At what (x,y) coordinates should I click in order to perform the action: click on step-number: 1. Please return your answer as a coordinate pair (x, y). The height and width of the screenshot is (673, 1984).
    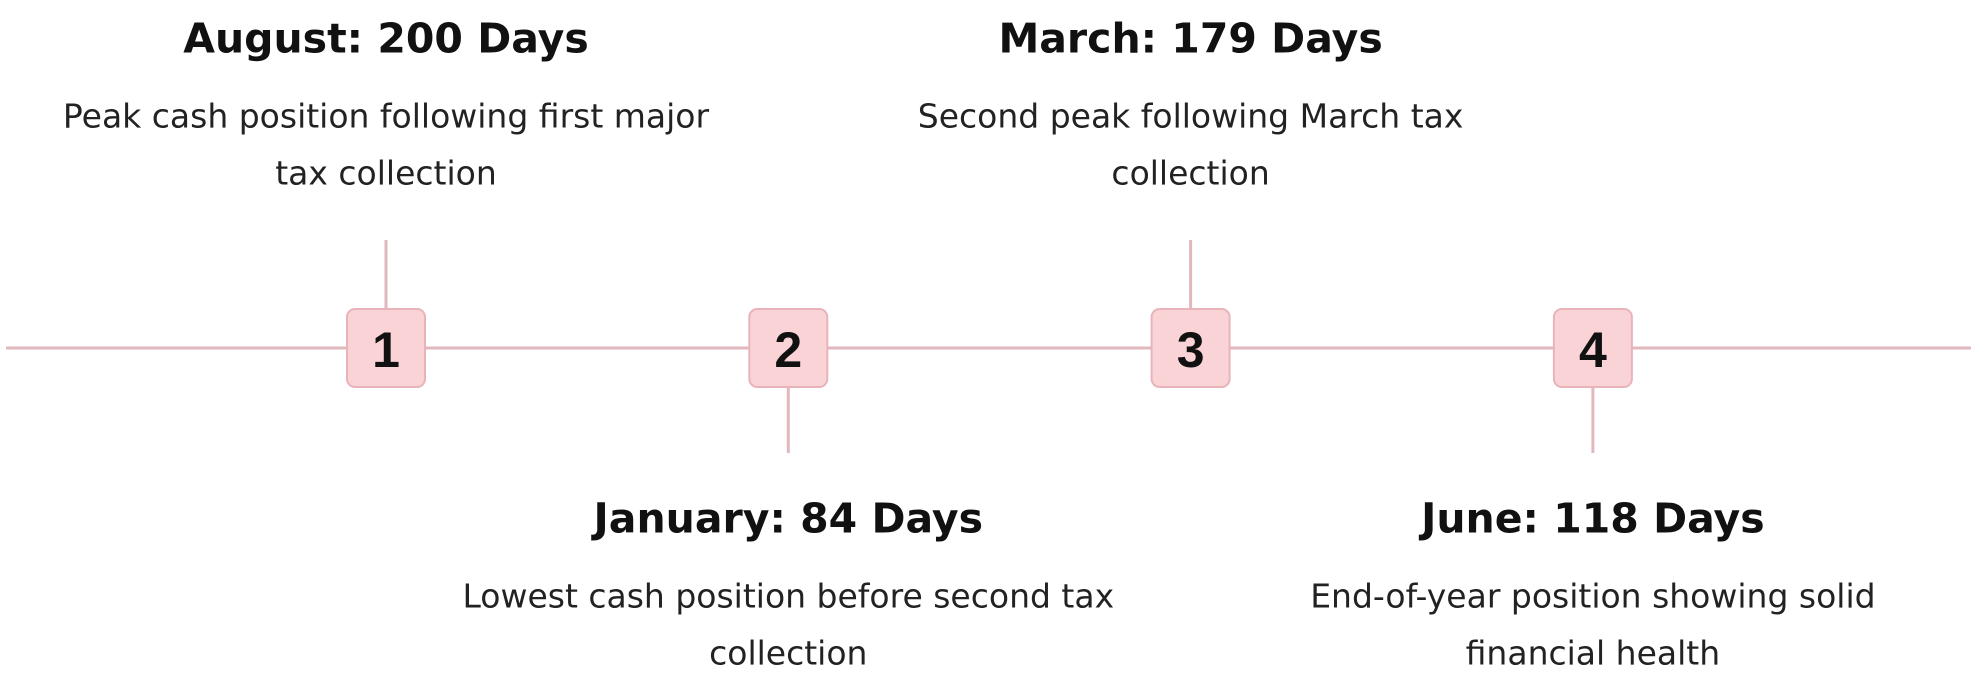
    Looking at the image, I should click on (386, 350).